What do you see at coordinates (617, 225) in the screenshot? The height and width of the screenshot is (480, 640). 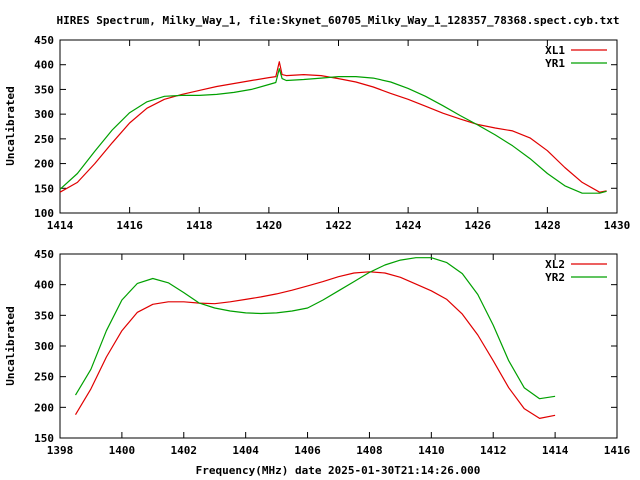 I see `x-tick-label: 1430` at bounding box center [617, 225].